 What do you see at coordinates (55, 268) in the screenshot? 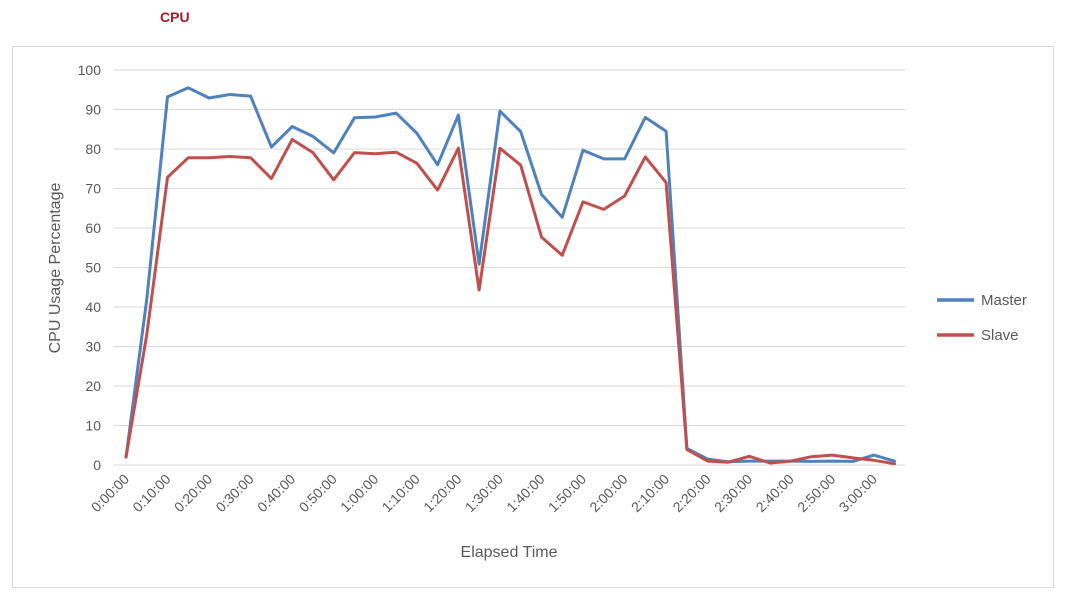
I see `y-axis-title: CPU Usage Percentage` at bounding box center [55, 268].